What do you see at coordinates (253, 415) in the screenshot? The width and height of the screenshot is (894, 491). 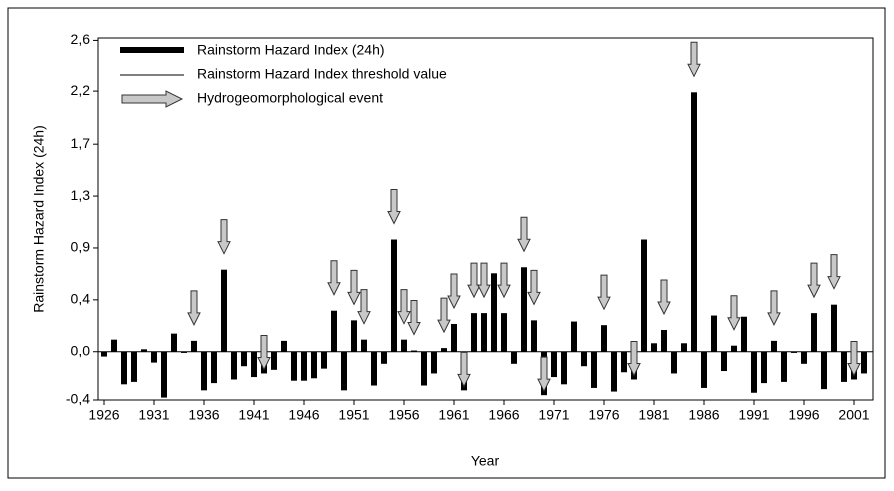 I see `x-tick-label: 1941` at bounding box center [253, 415].